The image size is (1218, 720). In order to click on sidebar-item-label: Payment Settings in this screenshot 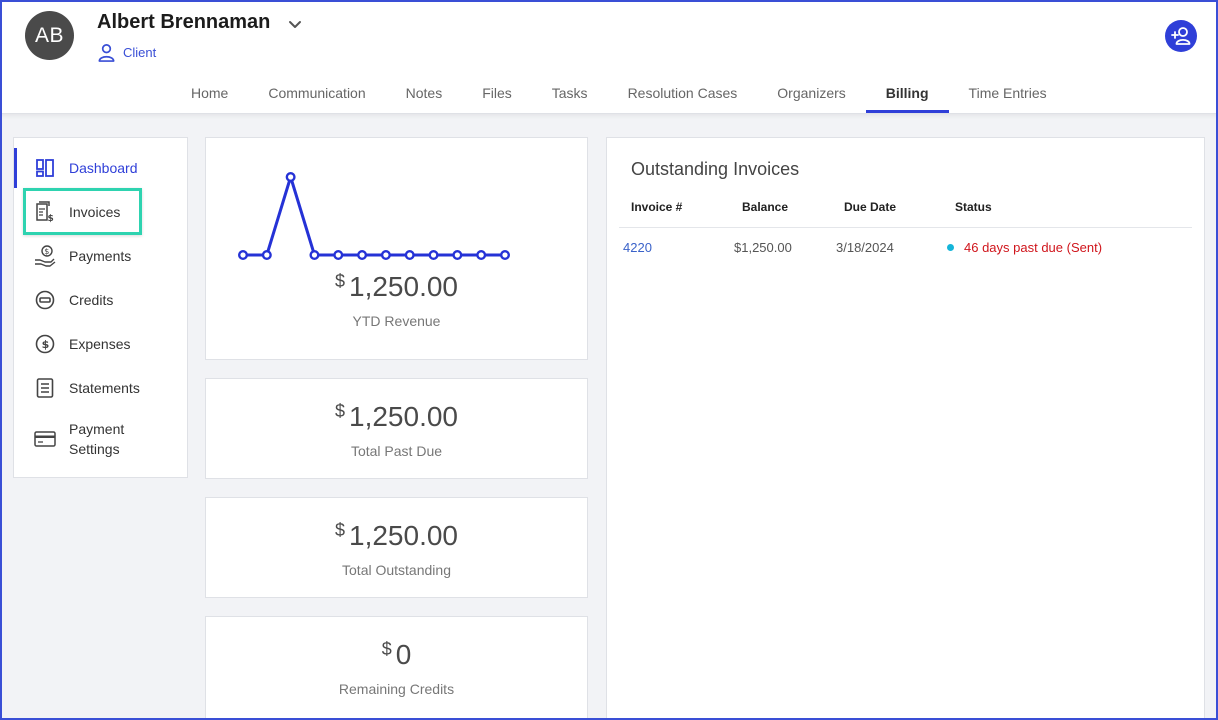, I will do `click(96, 439)`.